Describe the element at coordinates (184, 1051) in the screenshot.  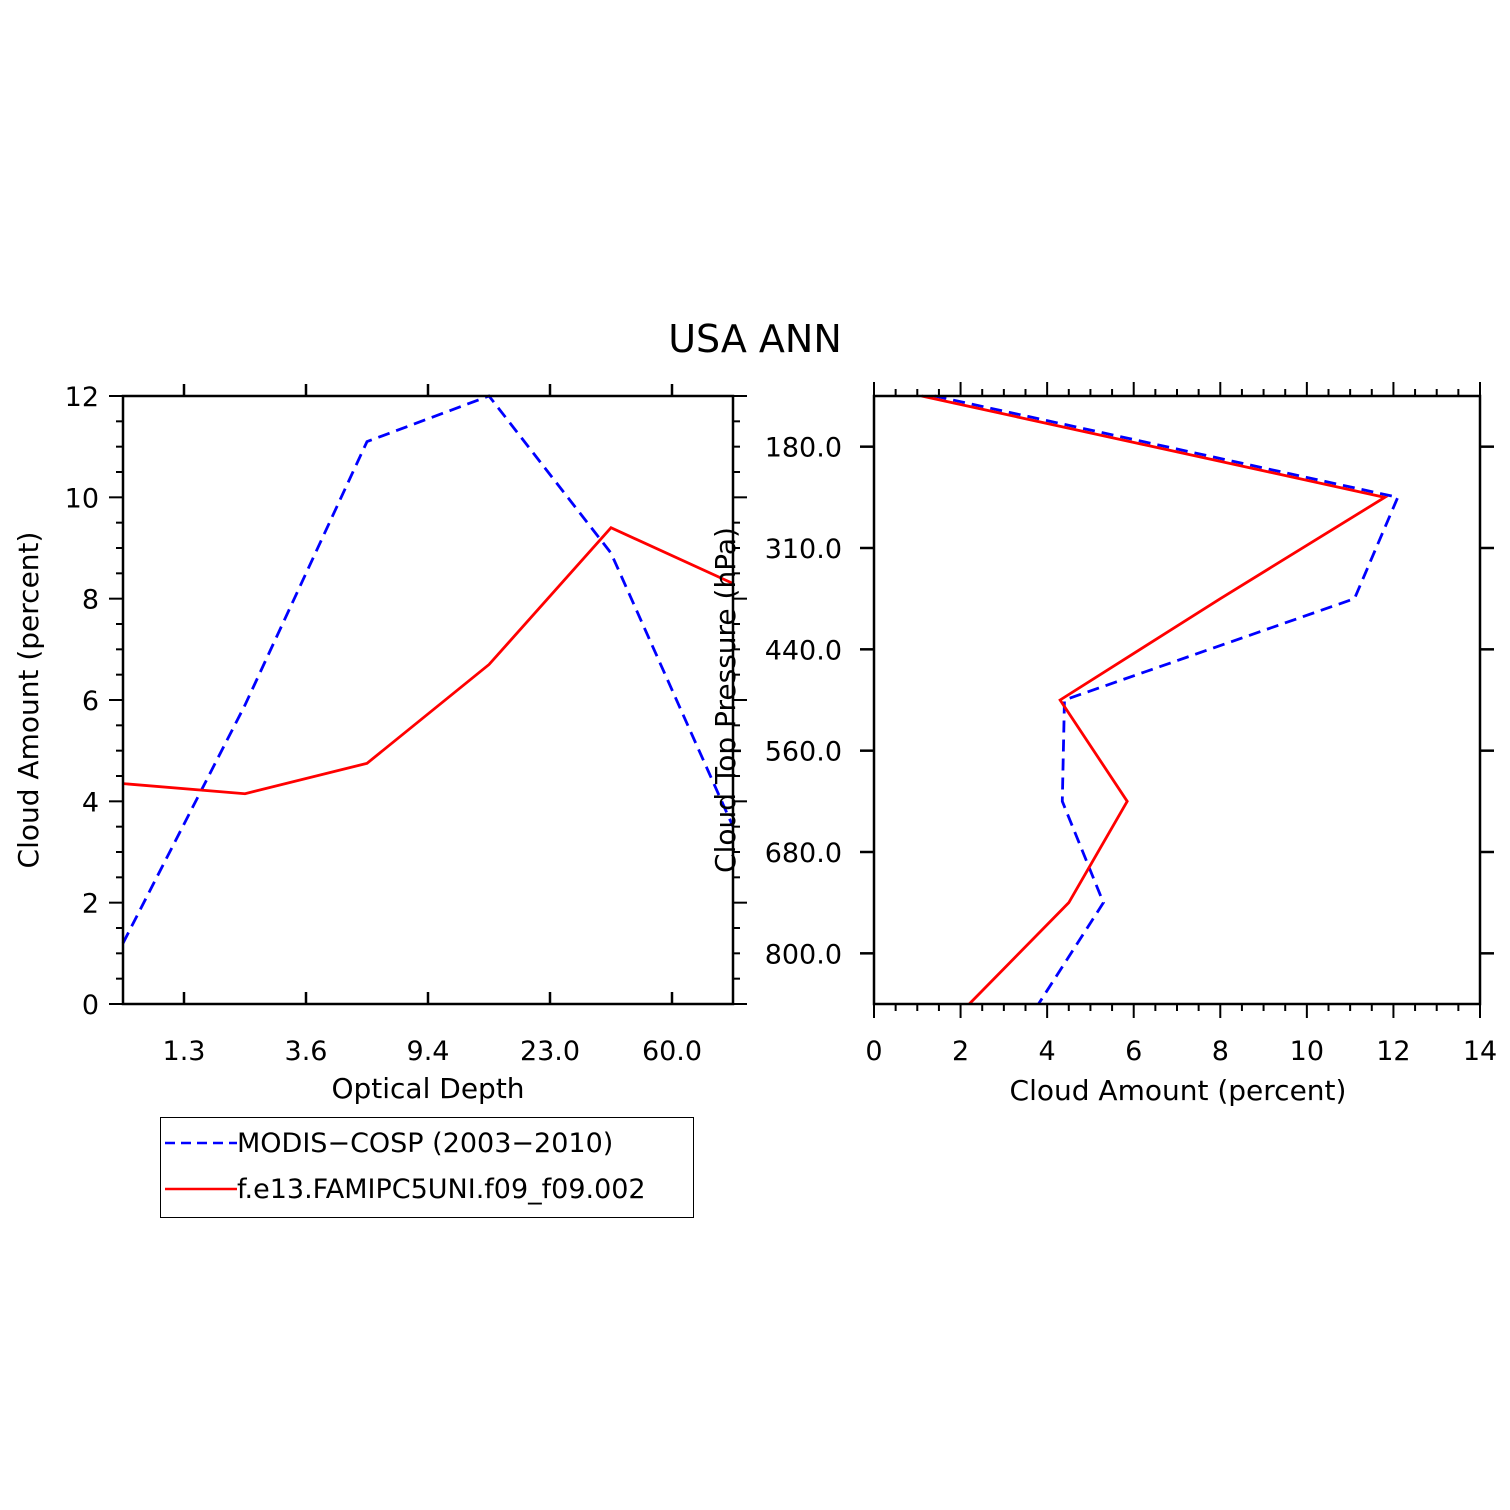
I see `left-x-tick-label: 1.3` at that location.